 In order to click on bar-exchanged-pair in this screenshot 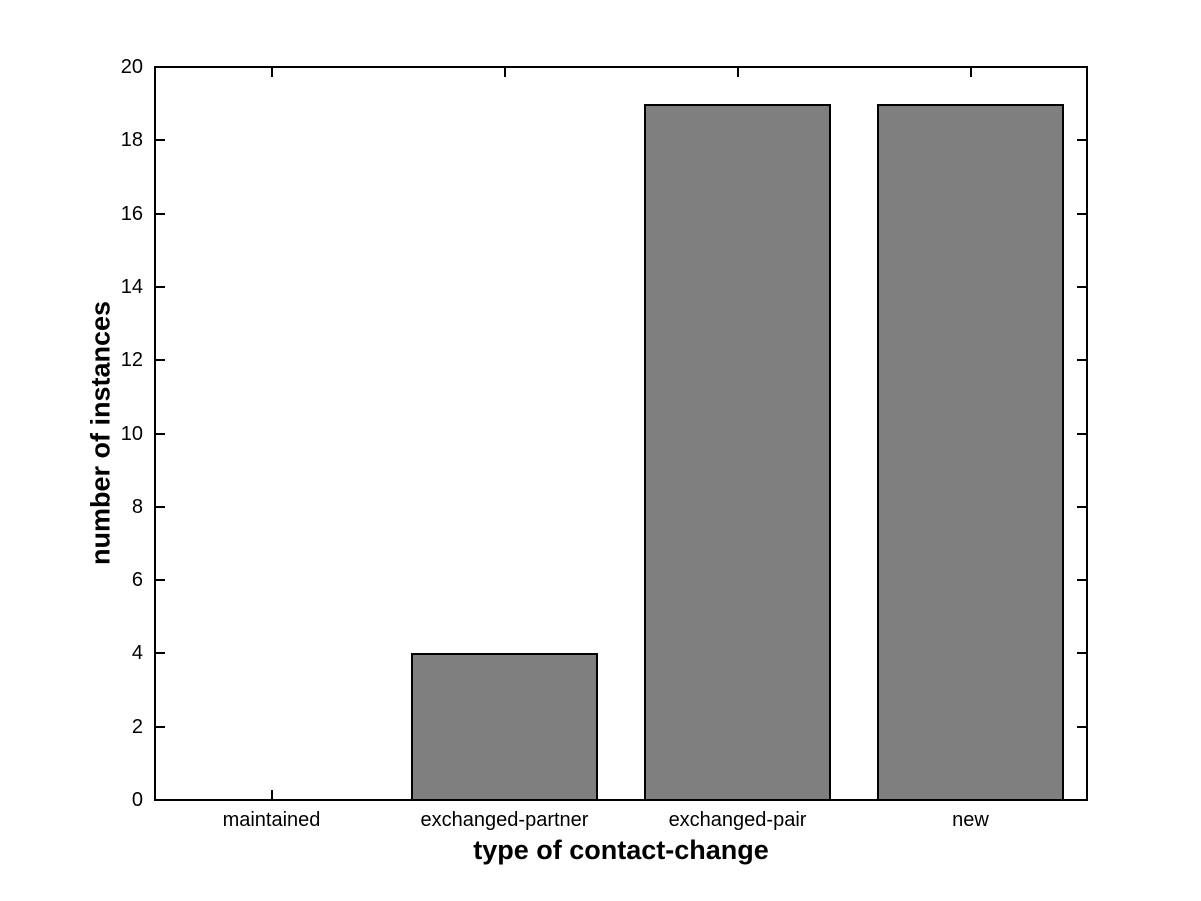, I will do `click(737, 452)`.